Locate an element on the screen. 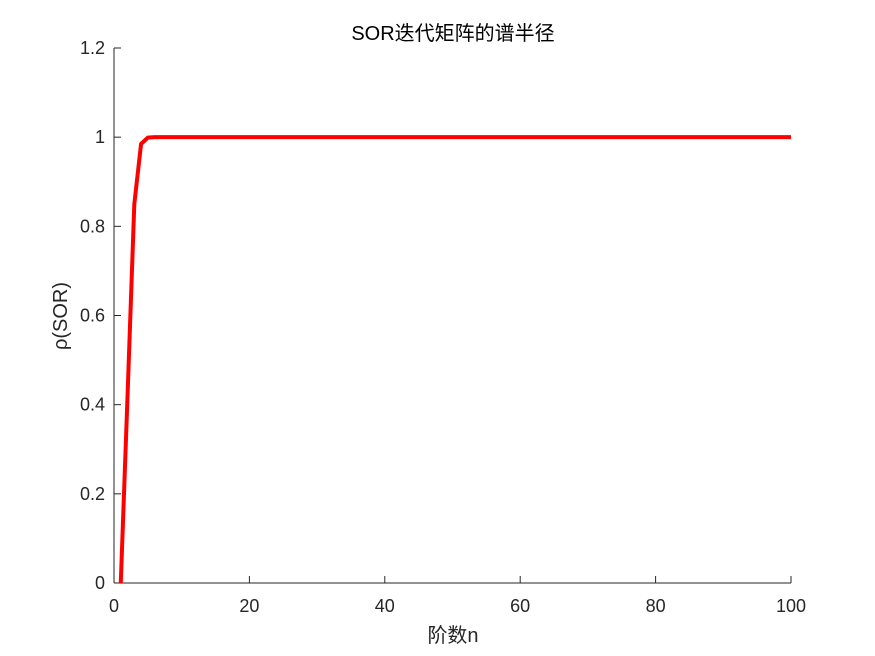 The width and height of the screenshot is (875, 656). y-tick-label: 0.2 is located at coordinates (92, 494).